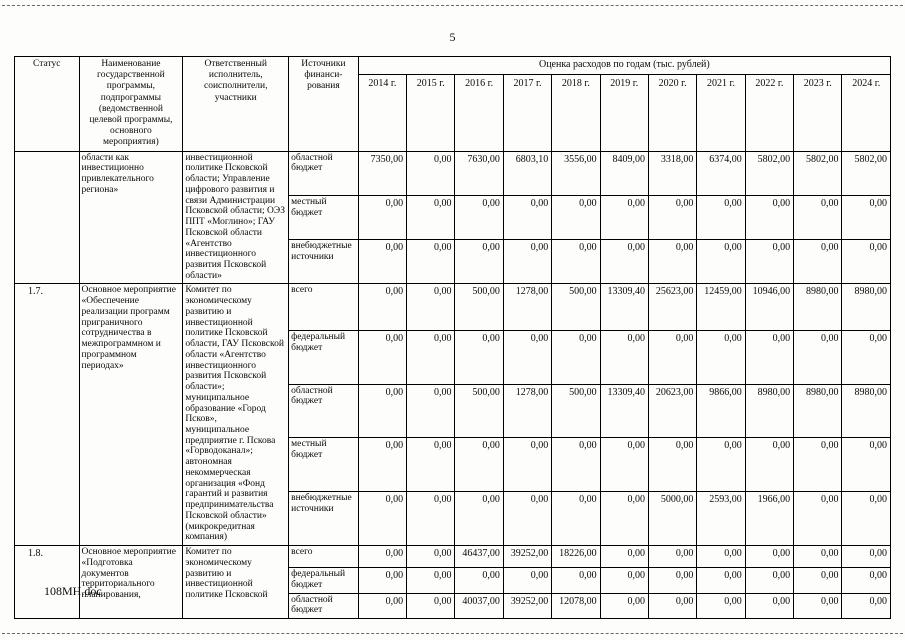 The image size is (905, 640). What do you see at coordinates (672, 307) in the screenshot?
I see `value-cell: 25623,00` at bounding box center [672, 307].